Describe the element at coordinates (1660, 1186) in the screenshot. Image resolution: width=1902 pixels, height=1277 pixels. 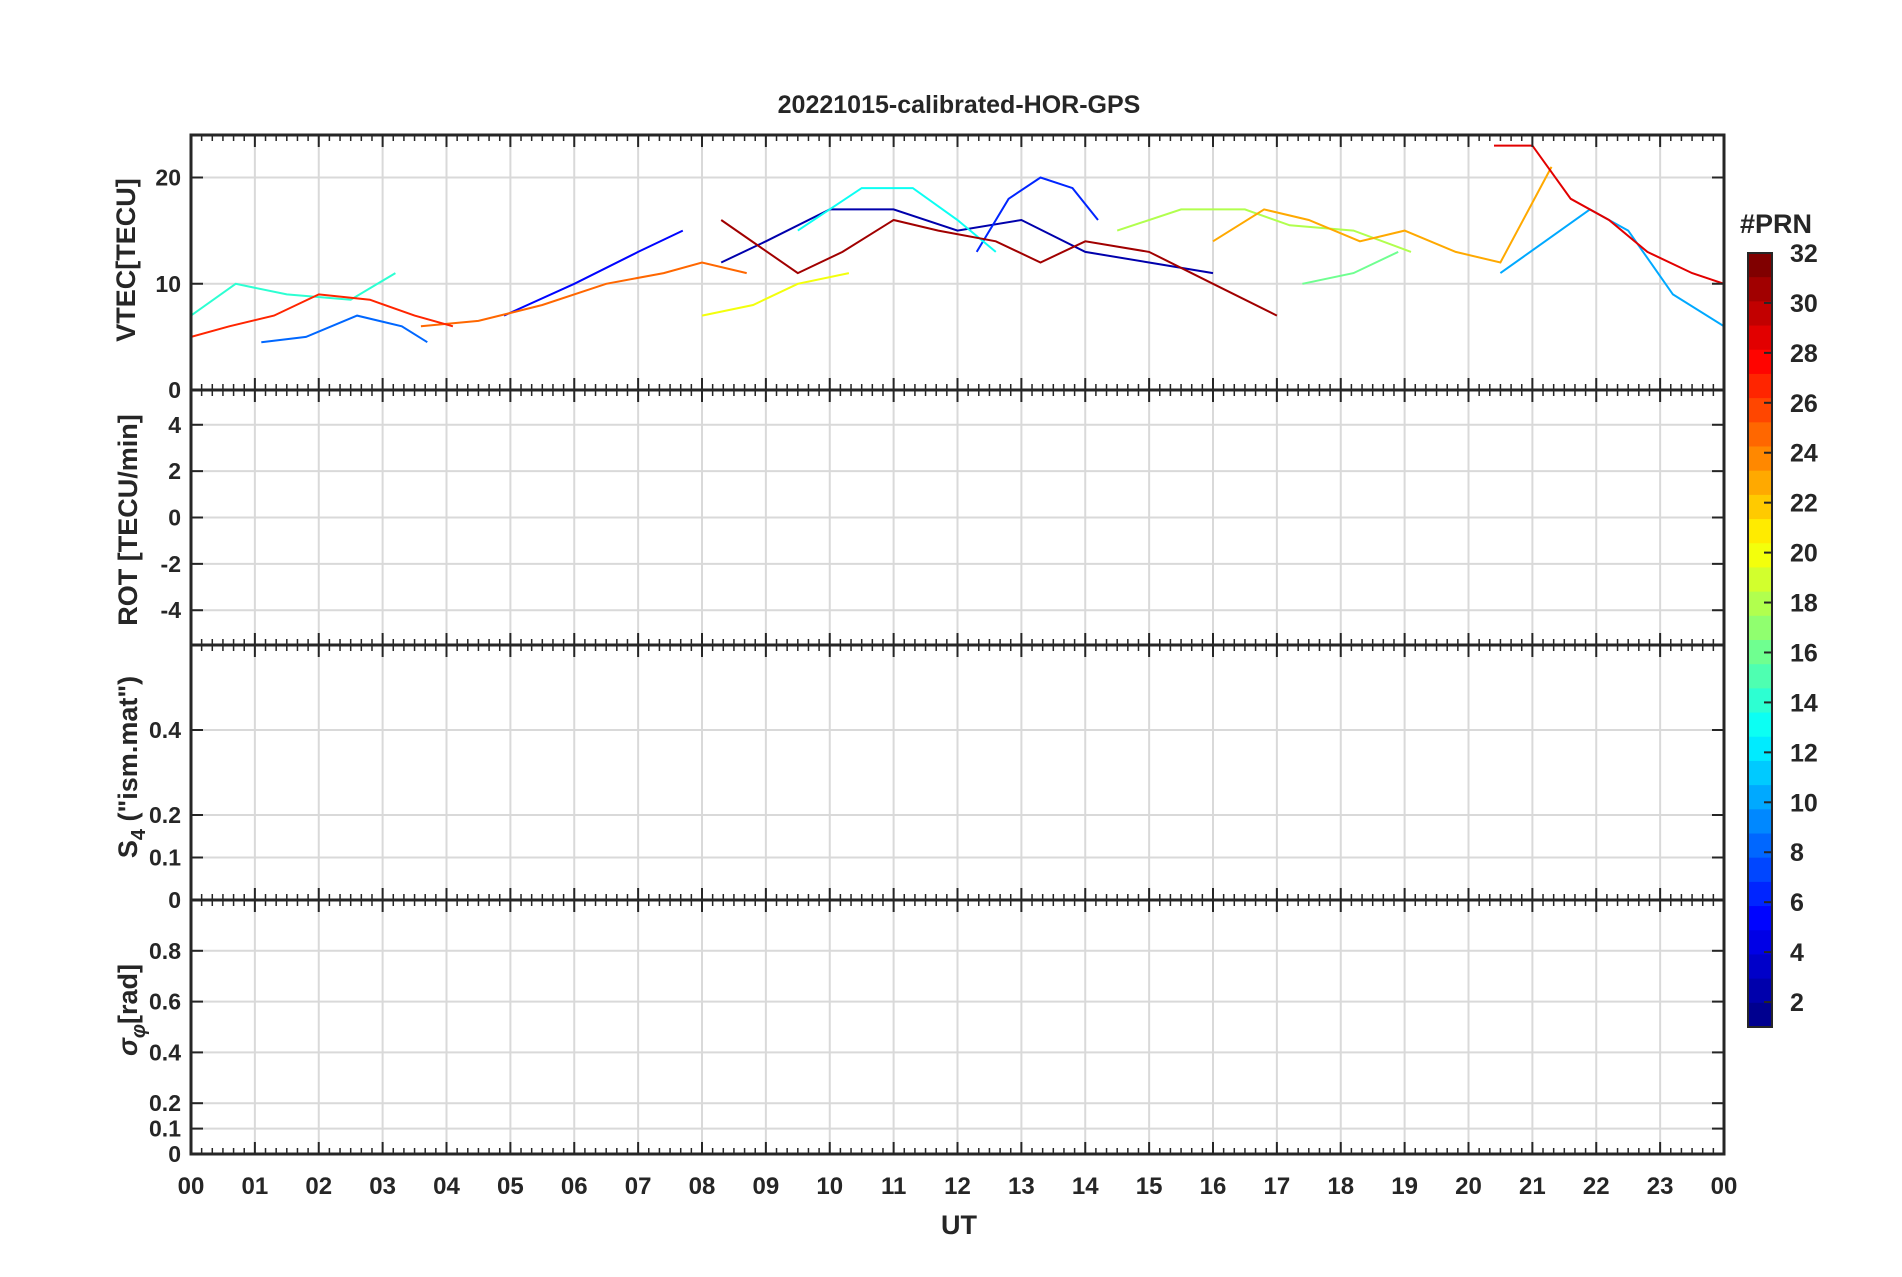
I see `x-tick-label: 23` at that location.